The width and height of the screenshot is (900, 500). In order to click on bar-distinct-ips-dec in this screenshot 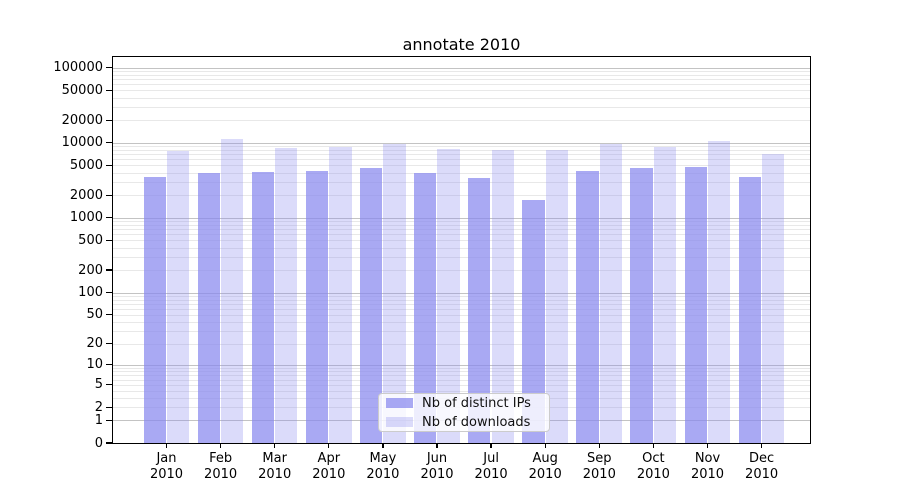, I will do `click(749, 310)`.